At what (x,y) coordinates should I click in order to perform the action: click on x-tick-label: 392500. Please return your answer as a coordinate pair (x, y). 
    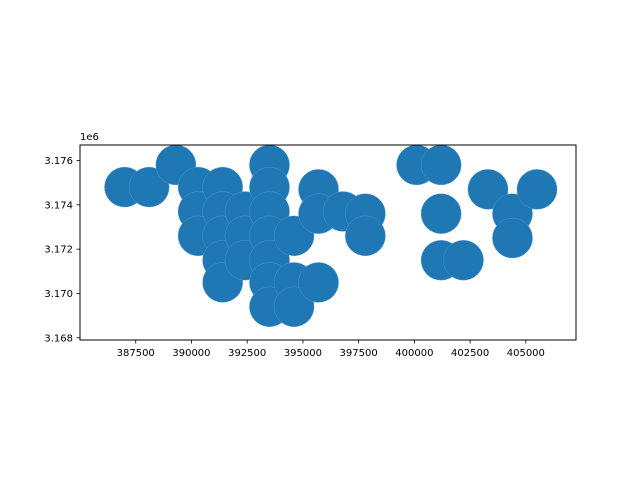
    Looking at the image, I should click on (247, 353).